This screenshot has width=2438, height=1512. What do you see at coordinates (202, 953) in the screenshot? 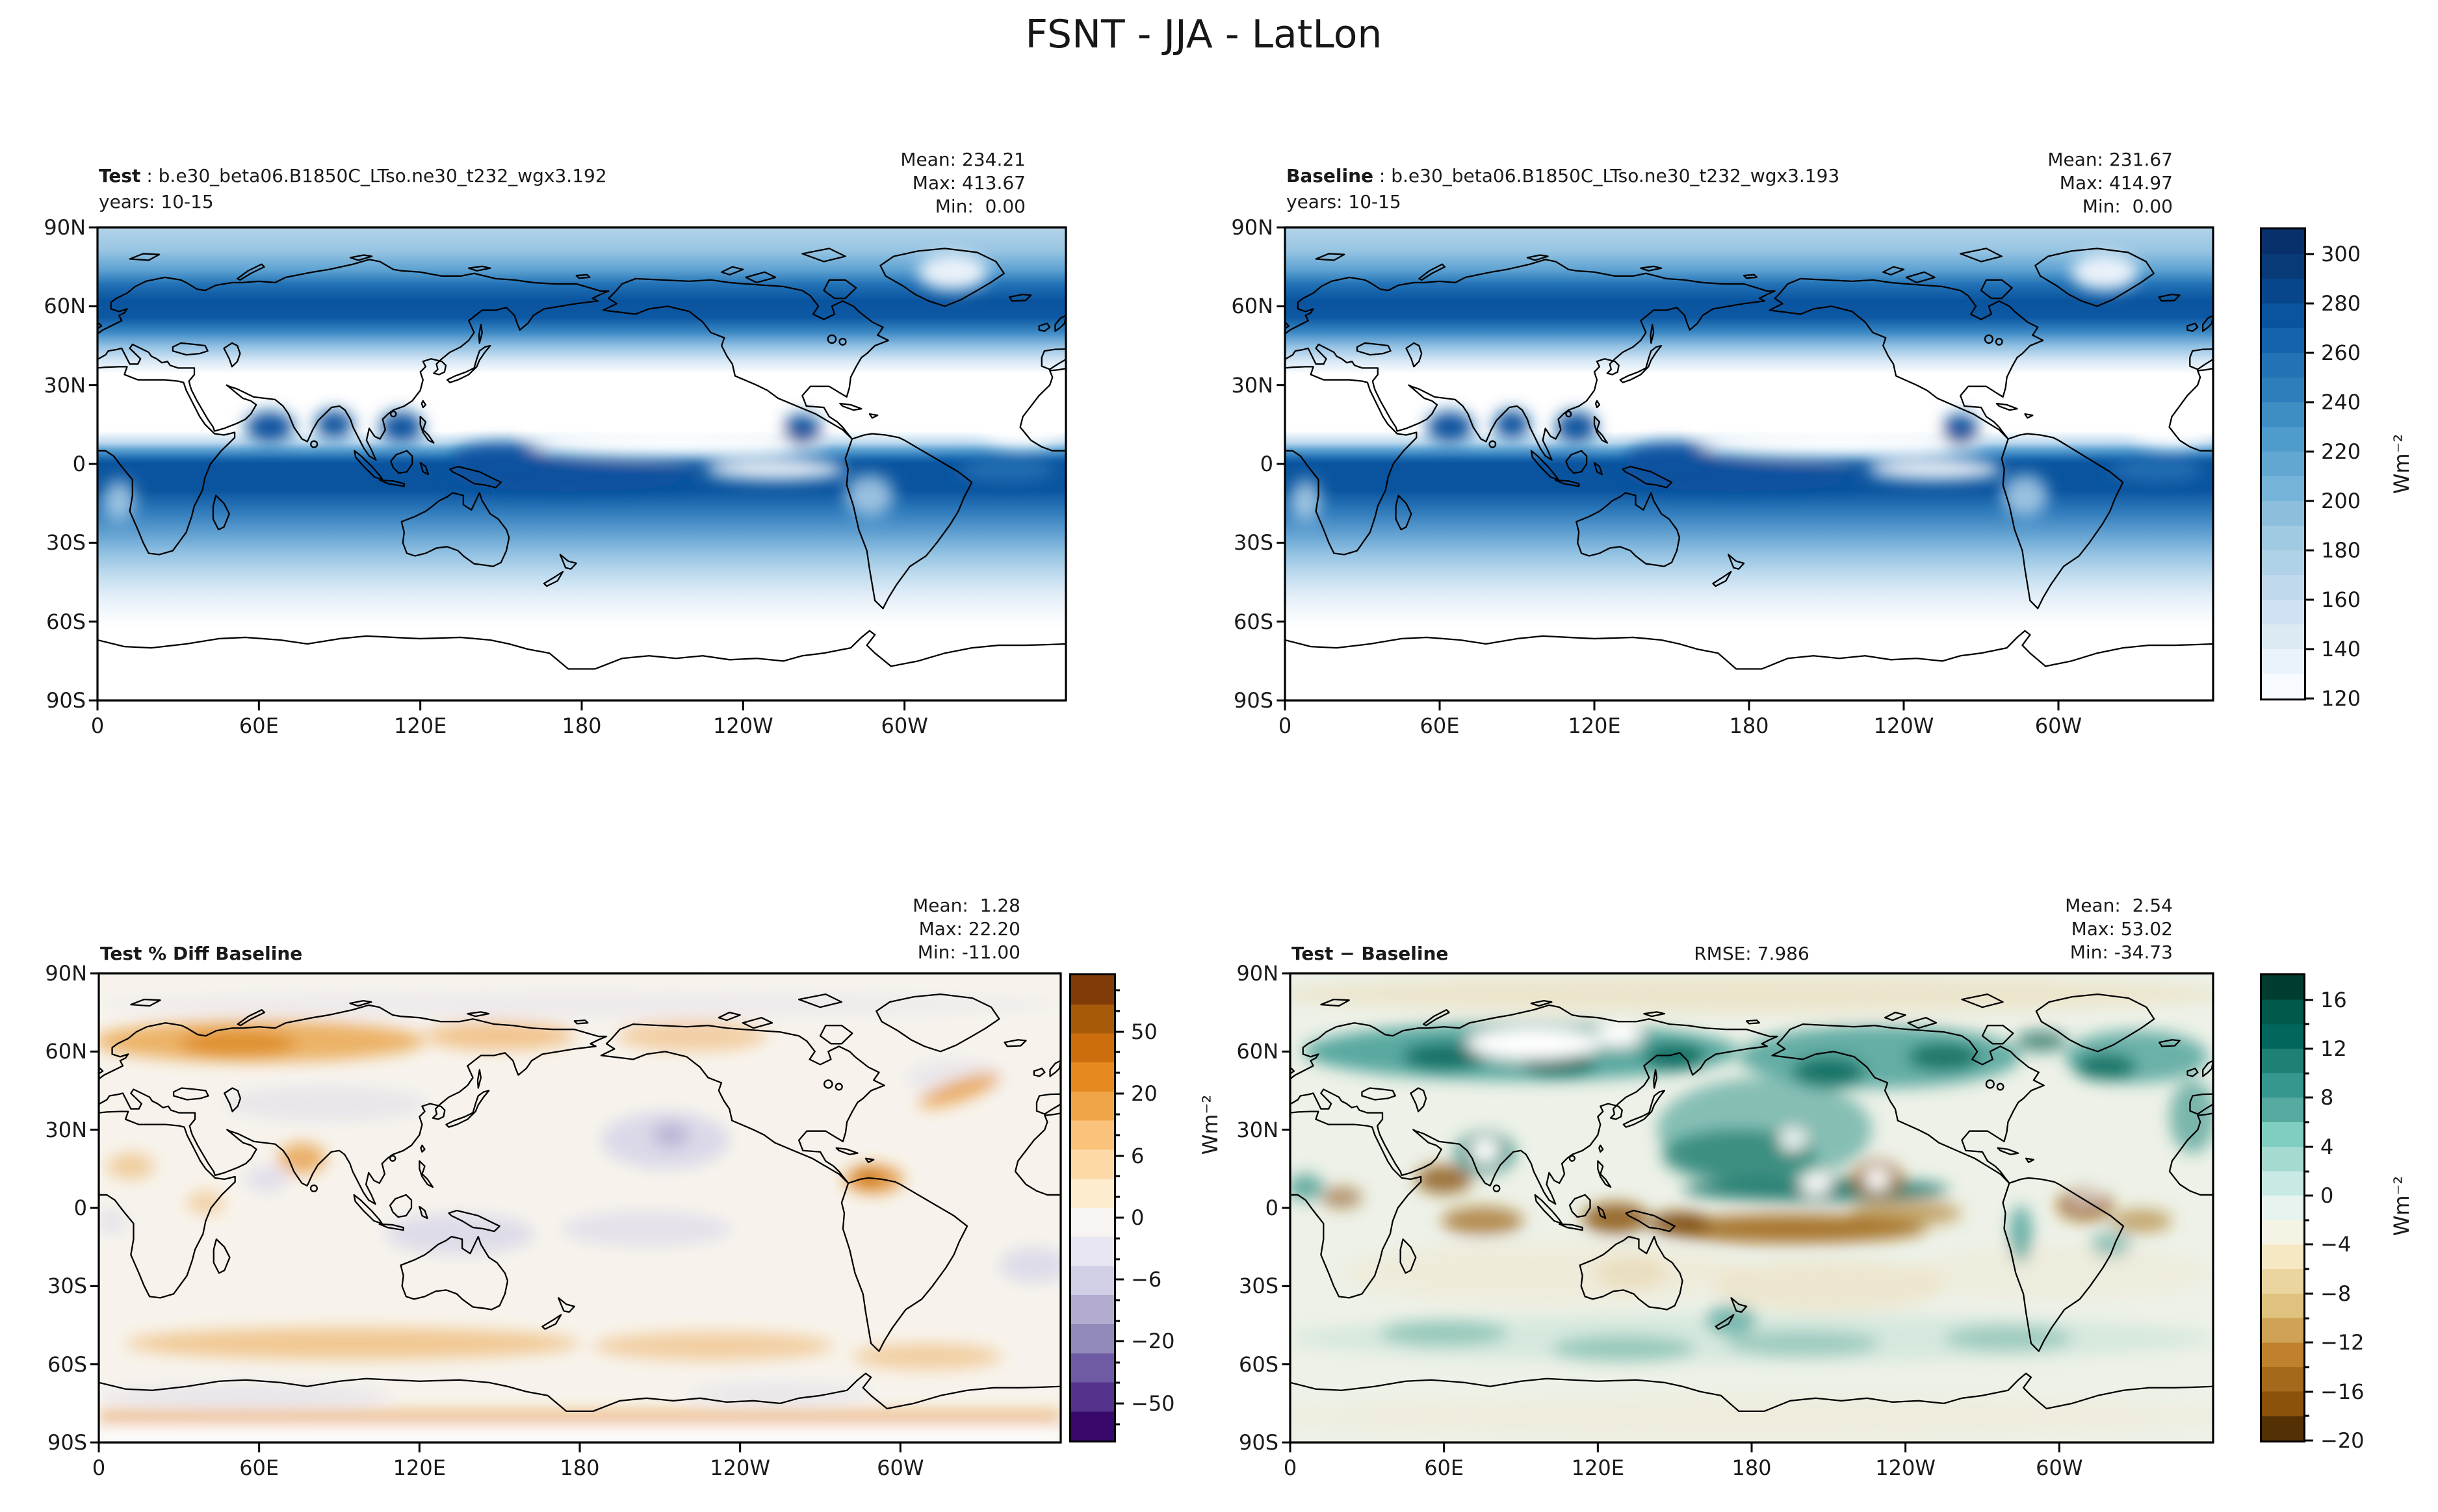
I see `pct-diff-title: Test % Diff Baseline` at bounding box center [202, 953].